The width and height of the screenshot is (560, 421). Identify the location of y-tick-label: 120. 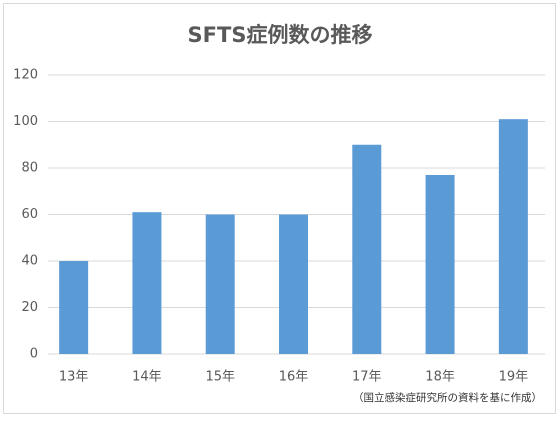
(25, 75).